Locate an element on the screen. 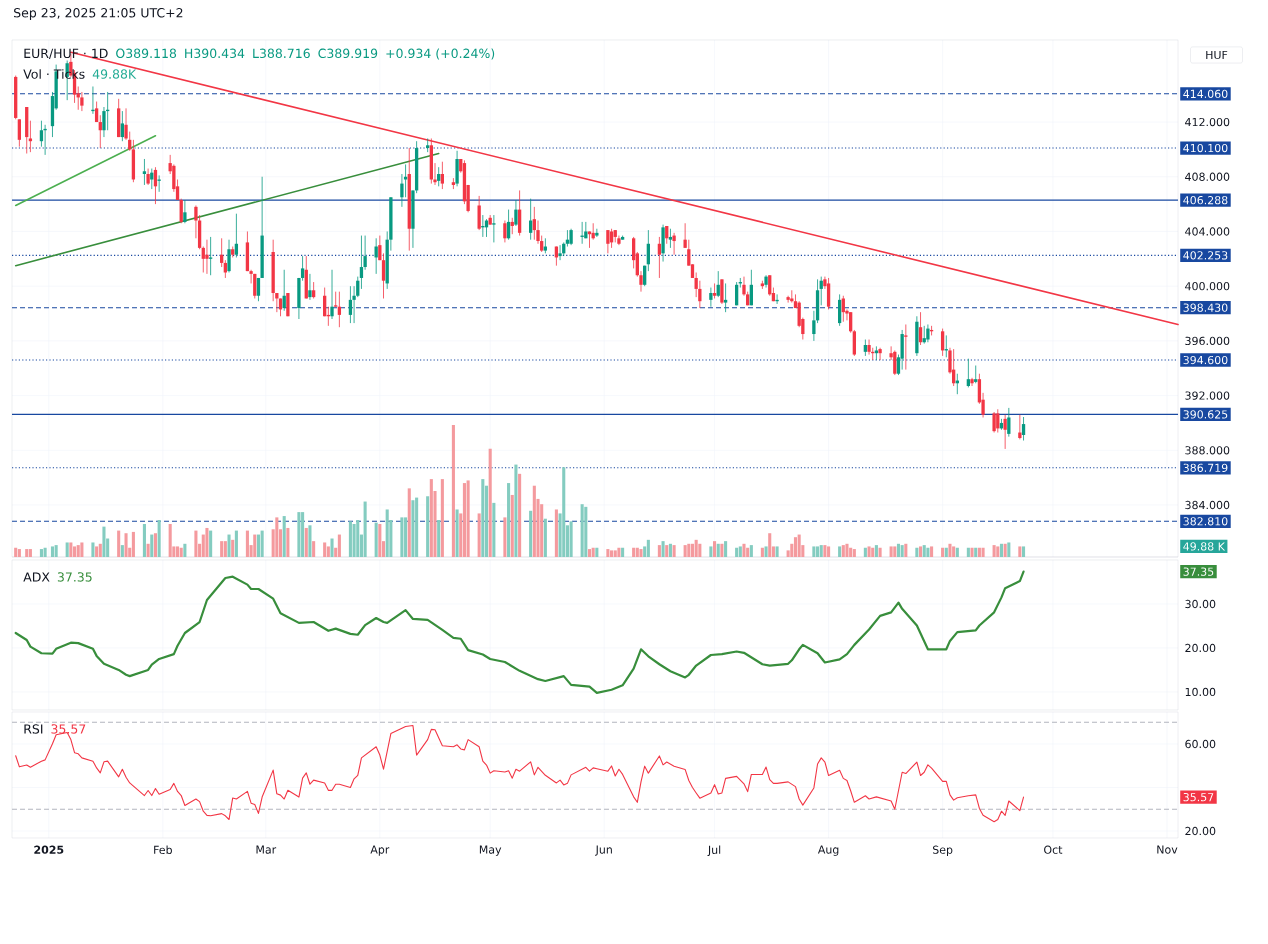  x-tick-label: Apr is located at coordinates (380, 850).